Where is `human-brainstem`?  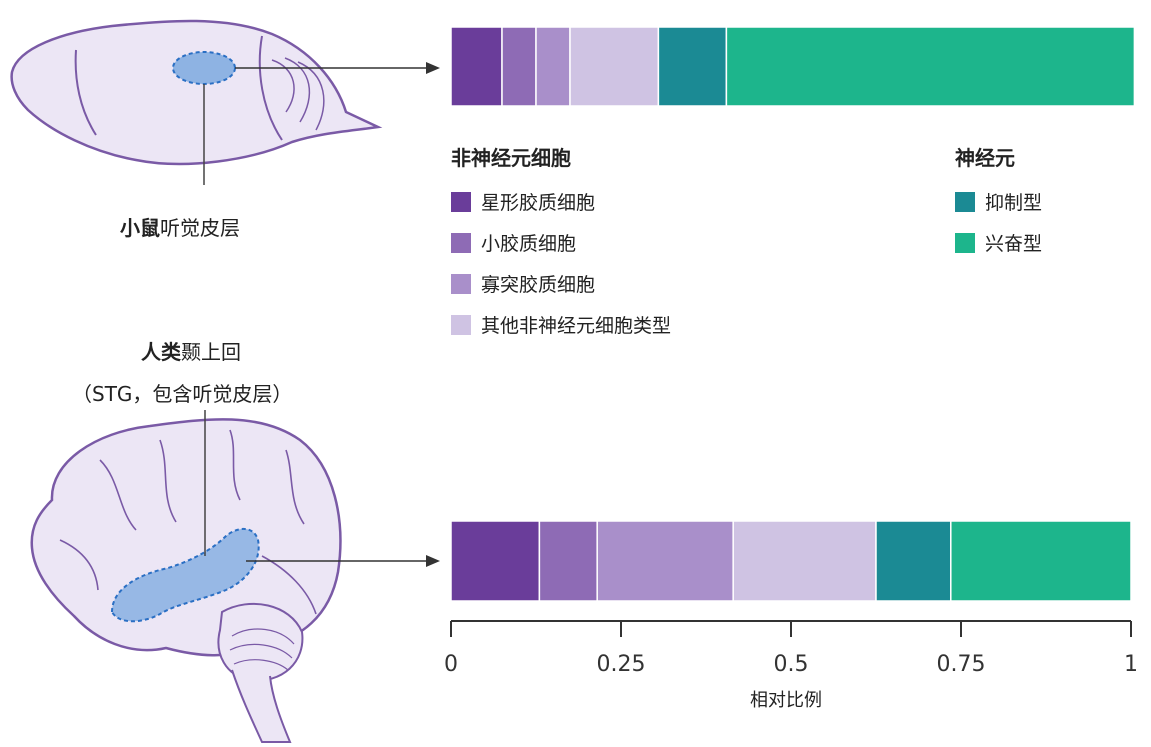
human-brainstem is located at coordinates (261, 706).